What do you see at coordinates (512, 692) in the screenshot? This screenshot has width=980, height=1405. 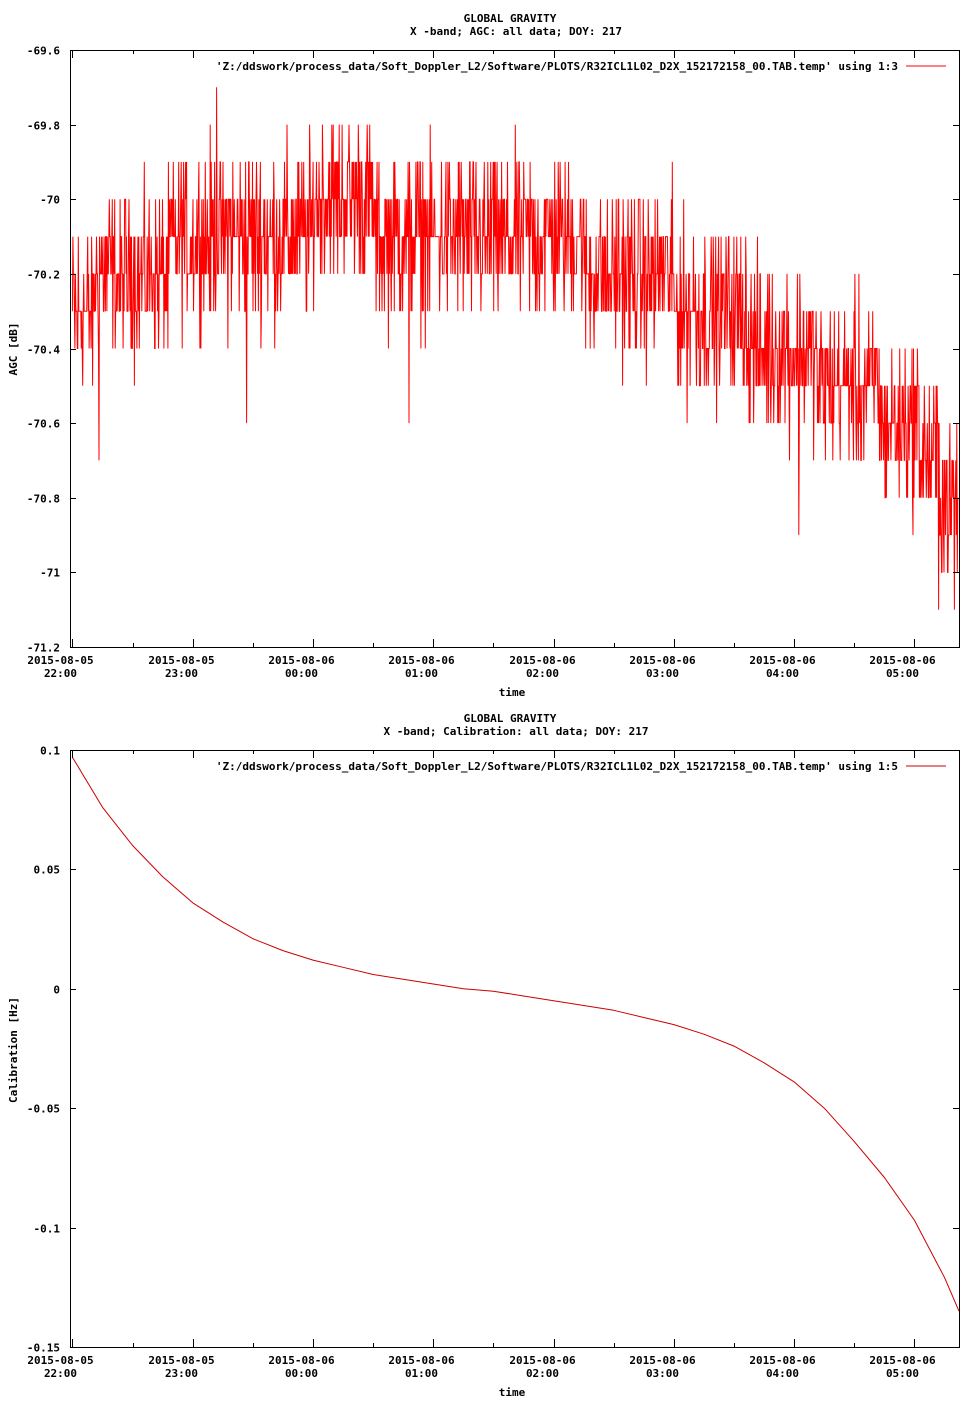 I see `agc-x-axis-label: time` at bounding box center [512, 692].